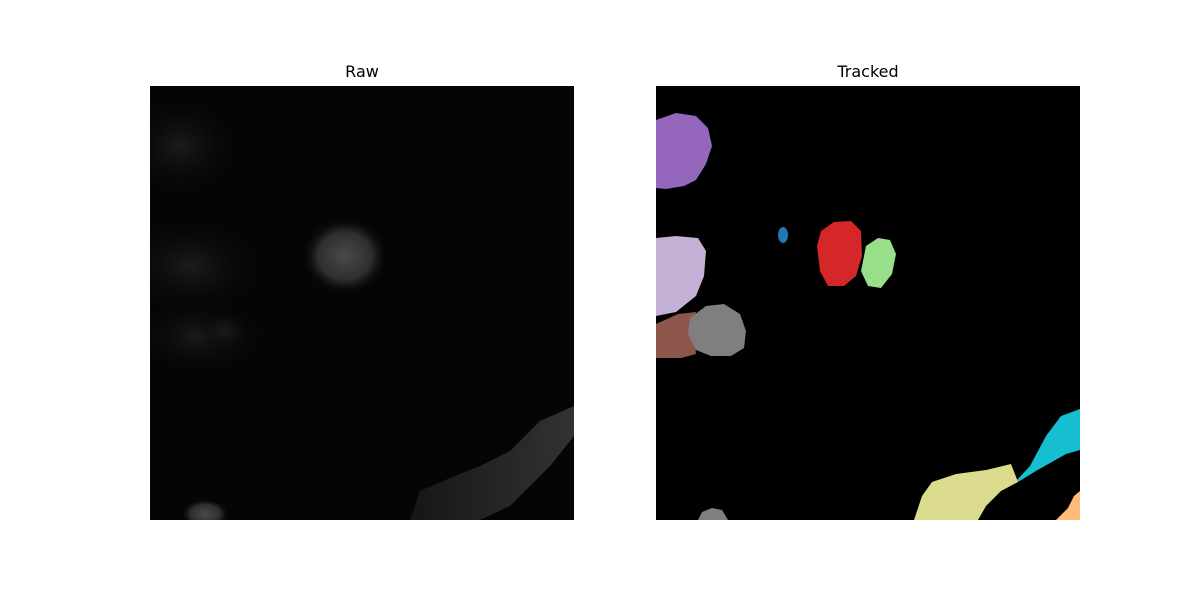 The image size is (1200, 600). Describe the element at coordinates (839, 253) in the screenshot. I see `track-red-cell` at that location.